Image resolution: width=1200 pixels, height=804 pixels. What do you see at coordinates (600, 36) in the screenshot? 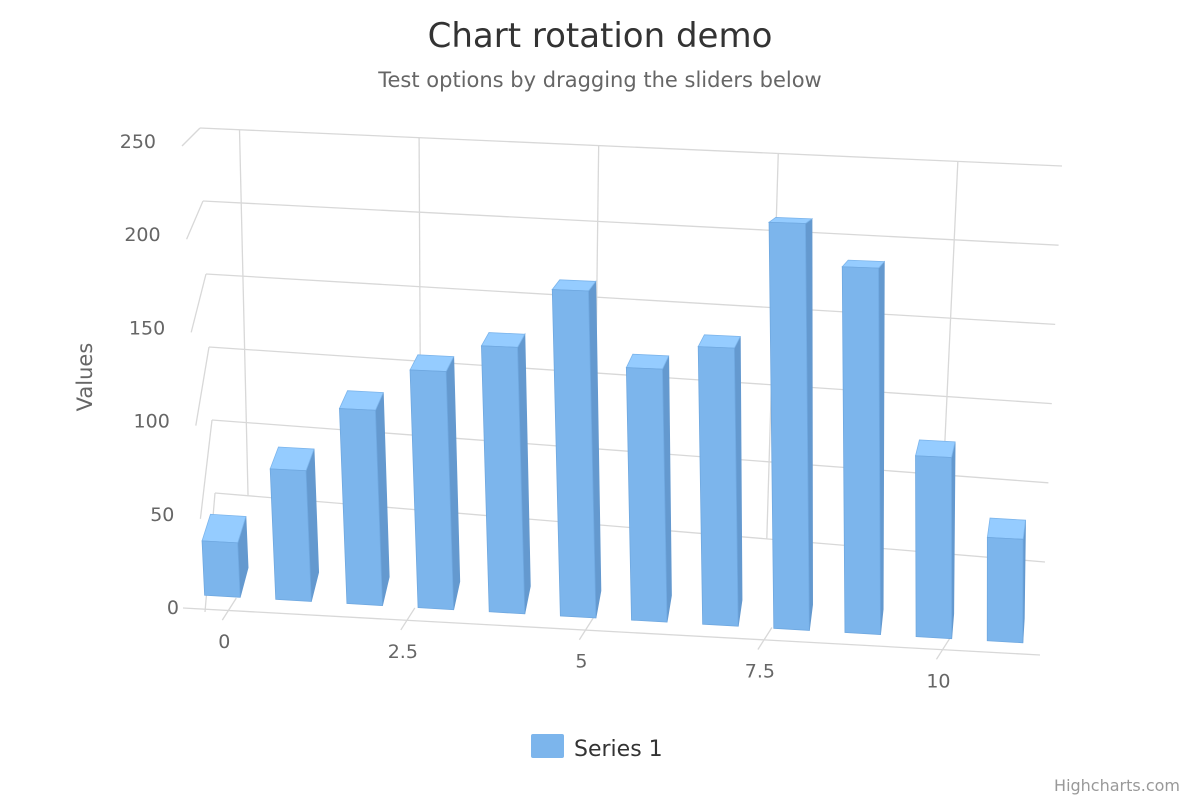
I see `chart-title: Chart rotation demo` at bounding box center [600, 36].